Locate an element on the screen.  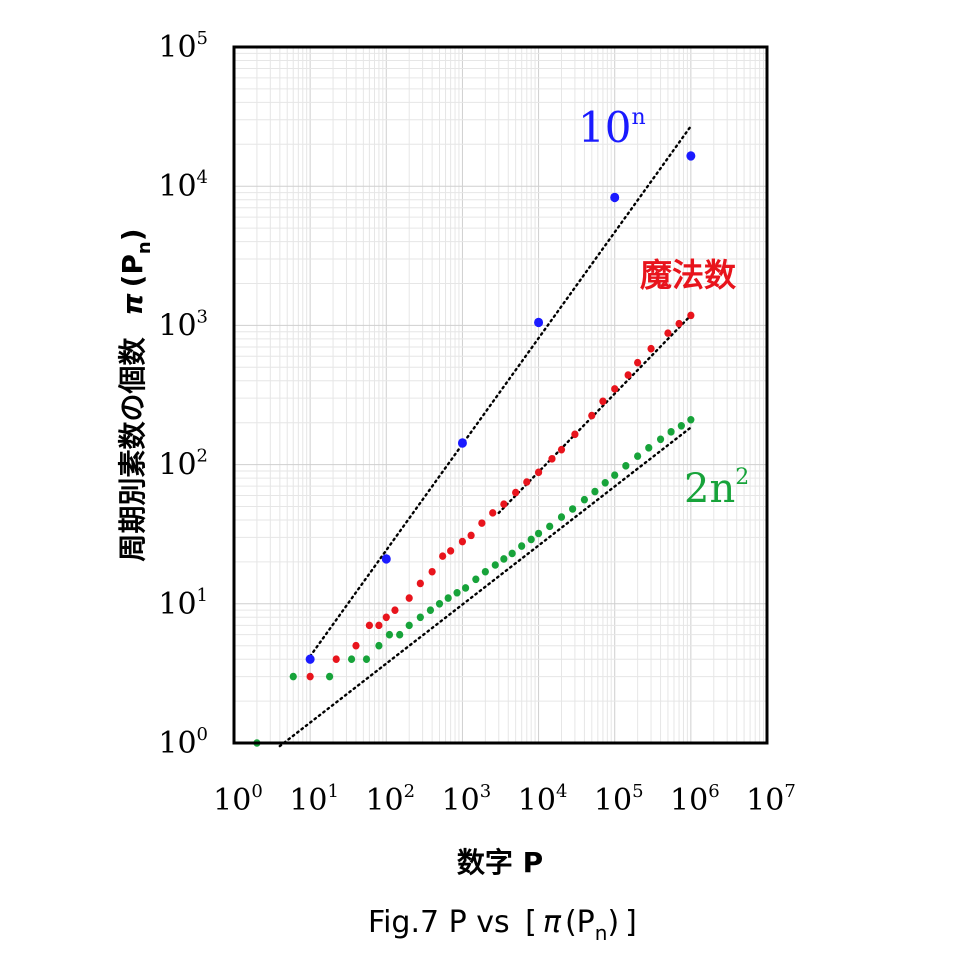
x-tick-label: 104 is located at coordinates (543, 799).